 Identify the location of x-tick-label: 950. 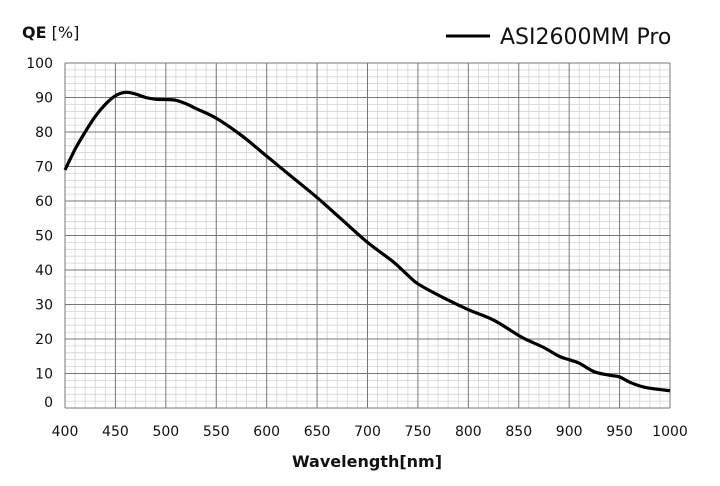
(619, 432).